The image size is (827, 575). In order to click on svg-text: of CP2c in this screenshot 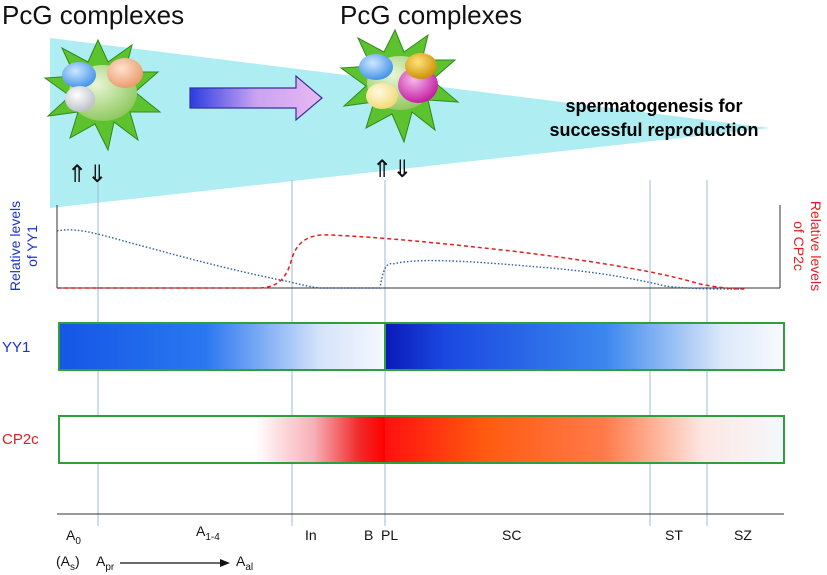, I will do `click(799, 246)`.